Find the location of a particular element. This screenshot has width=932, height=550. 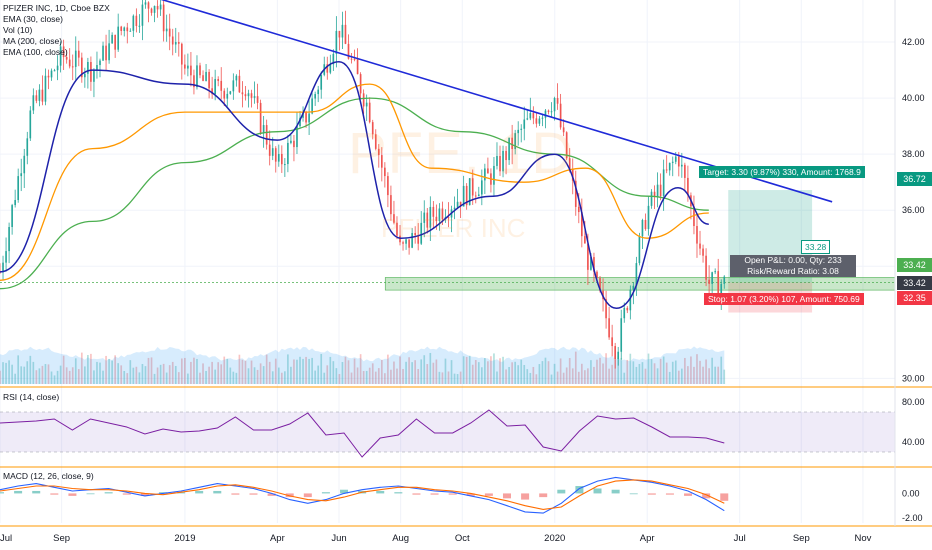

price-tick-label: 38.00 is located at coordinates (913, 154).